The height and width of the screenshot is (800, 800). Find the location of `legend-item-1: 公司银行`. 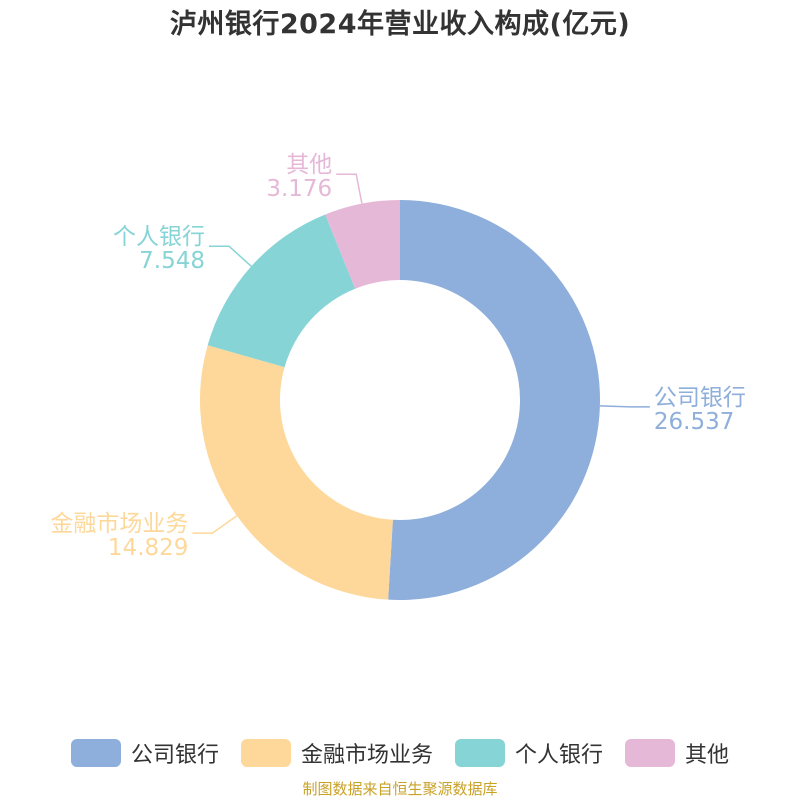

legend-item-1: 公司银行 is located at coordinates (144, 753).